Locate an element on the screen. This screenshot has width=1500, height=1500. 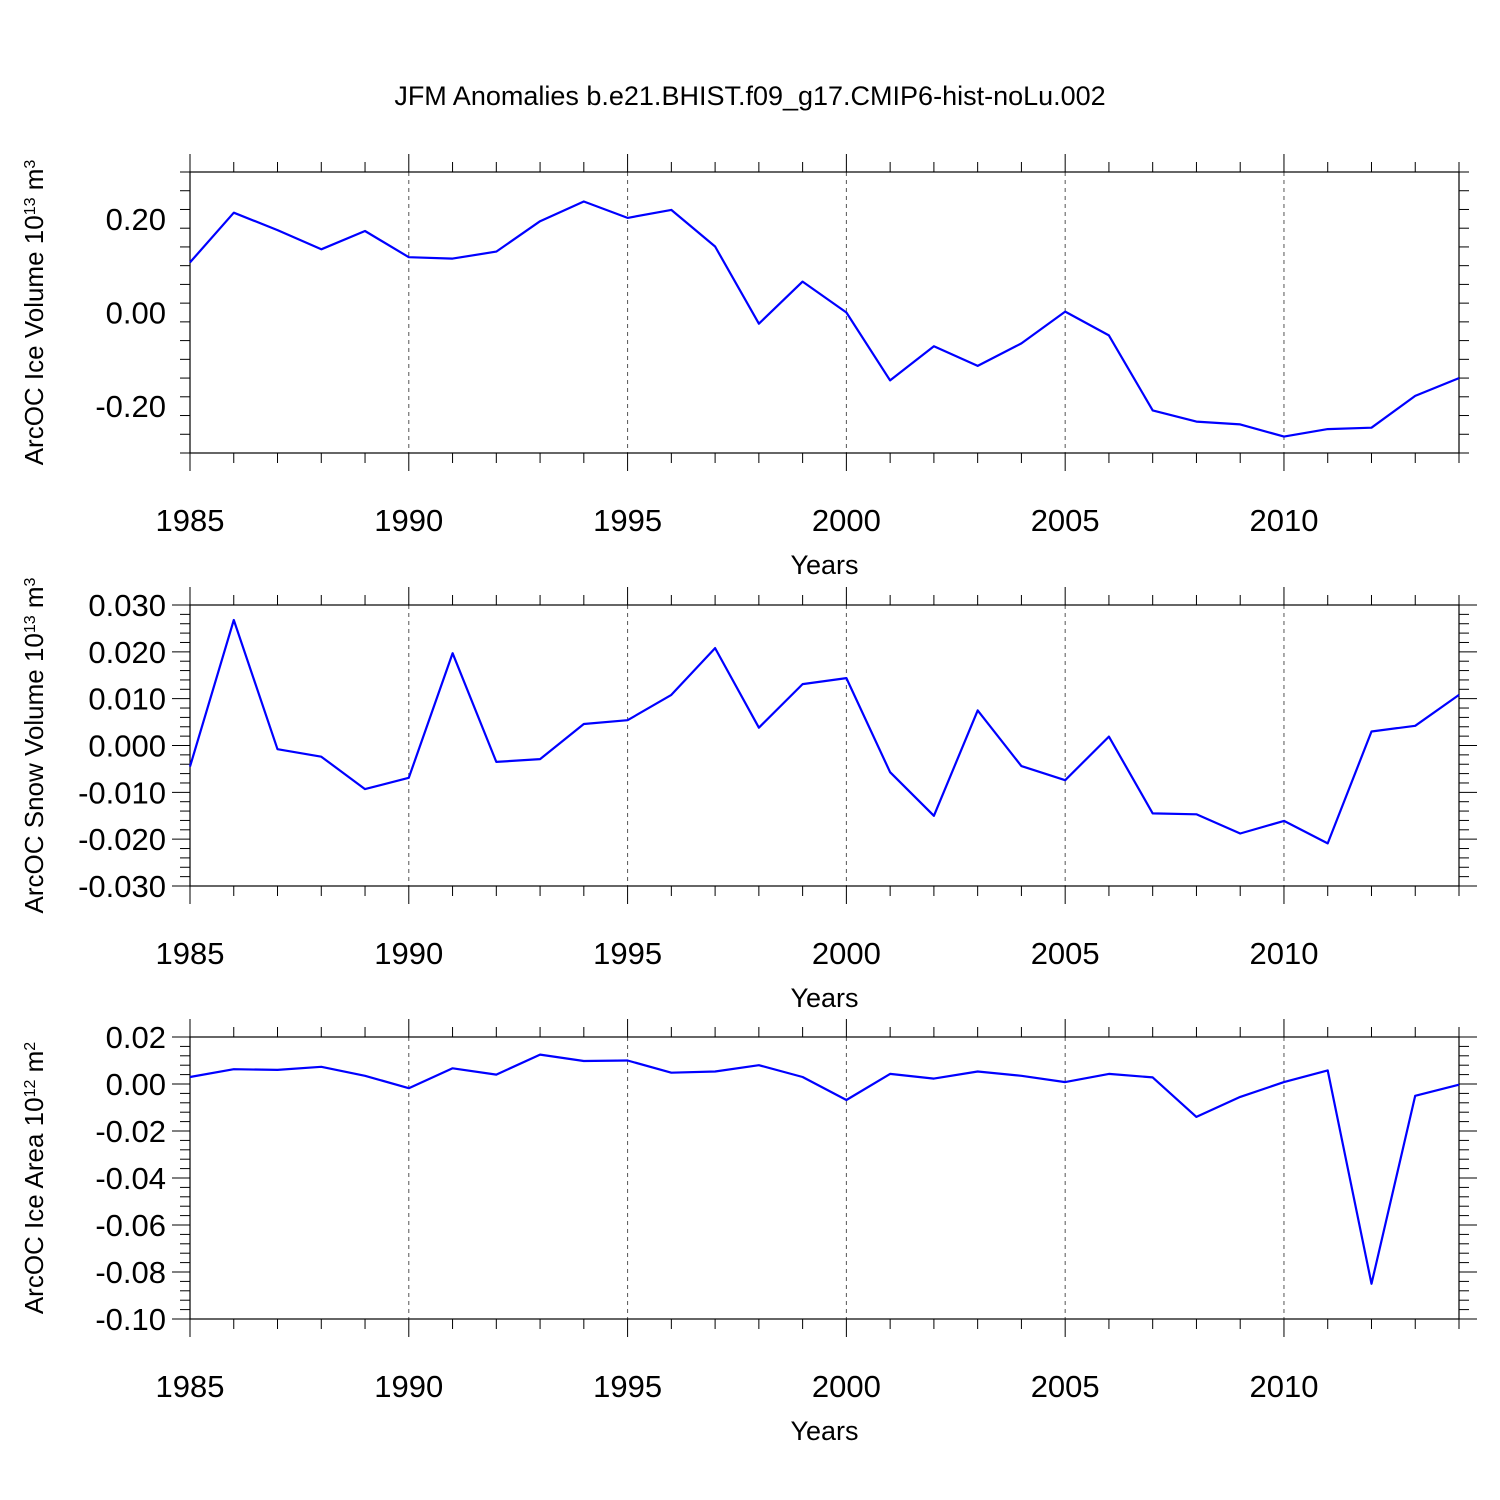
snow-volume-x-axis-label: Years is located at coordinates (824, 998).